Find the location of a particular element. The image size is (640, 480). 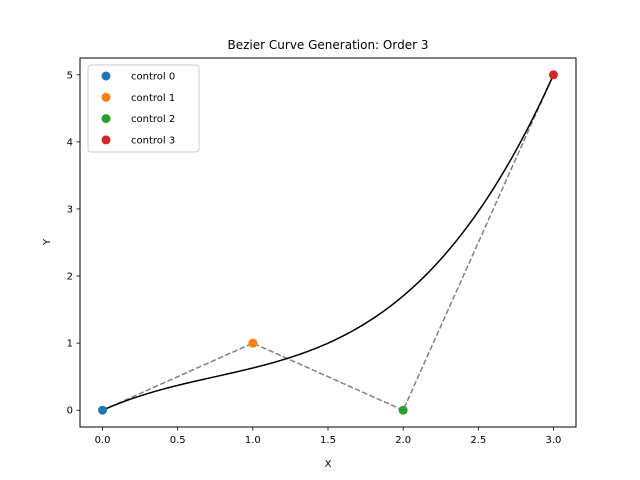

x-axis-ticks: 0.0 0.5 1.0 1.5 2.0 2.5 3.0 is located at coordinates (328, 436).